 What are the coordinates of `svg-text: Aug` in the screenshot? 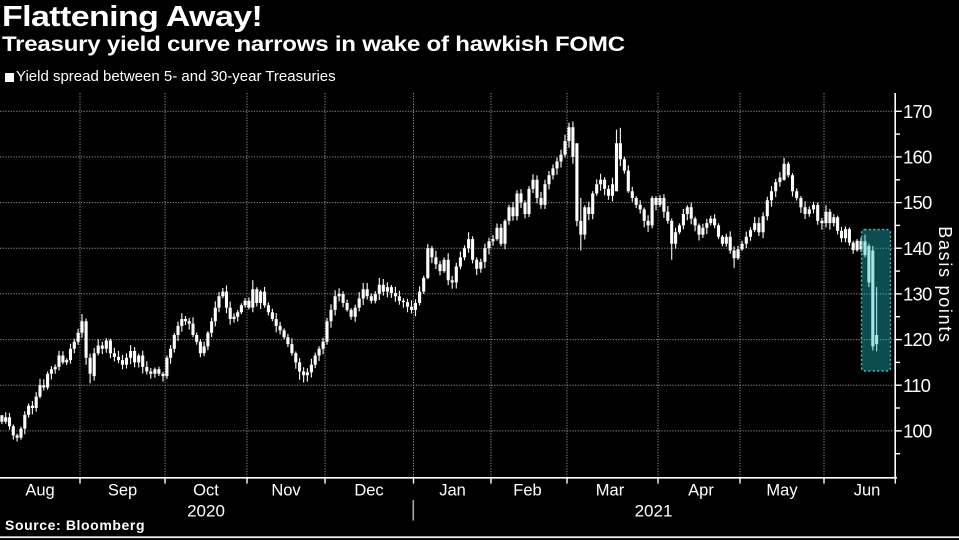 It's located at (39, 491).